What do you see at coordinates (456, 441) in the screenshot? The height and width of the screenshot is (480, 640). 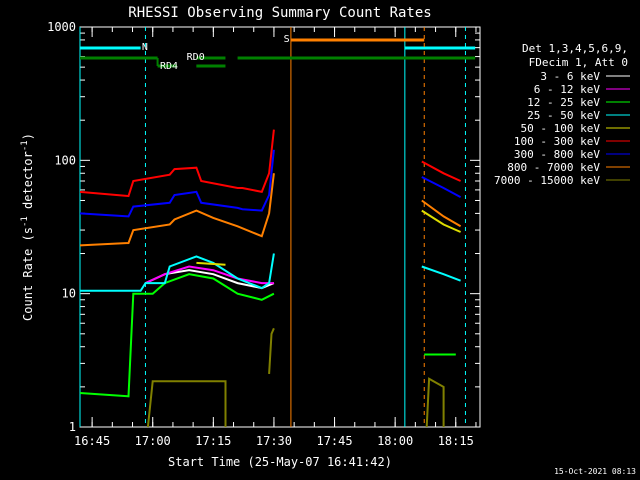 I see `x-tick-label: 18:15` at bounding box center [456, 441].